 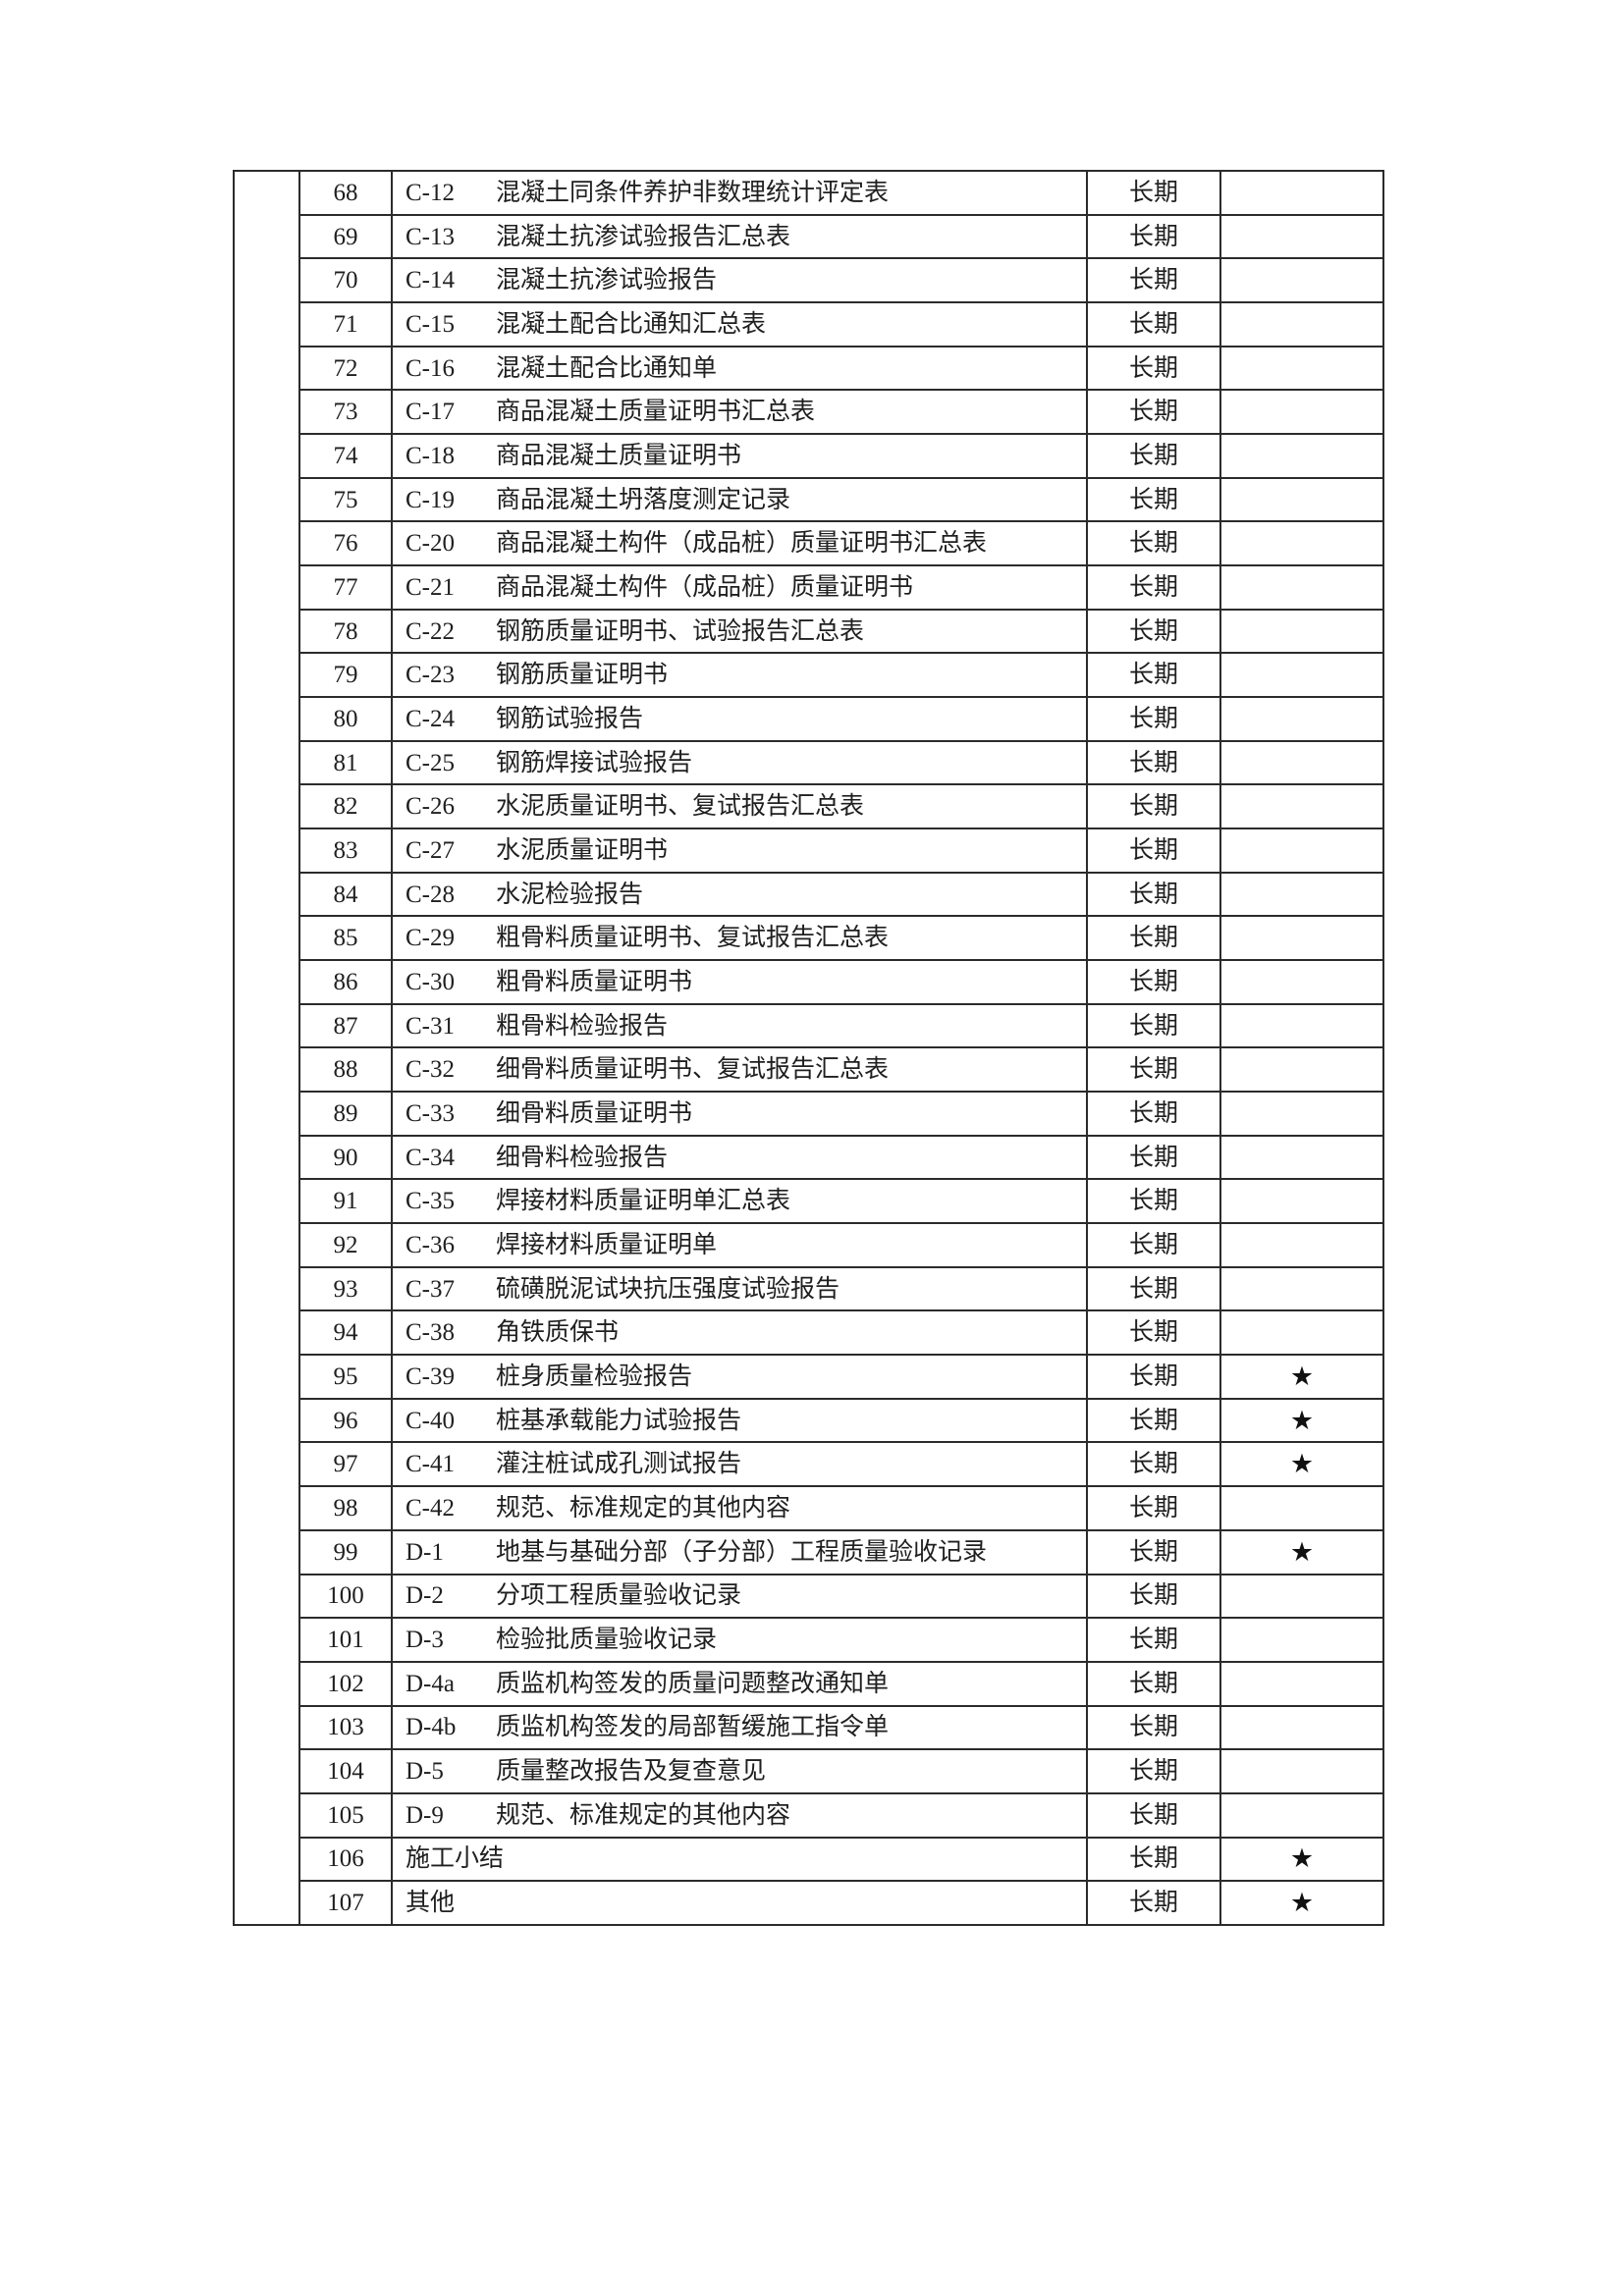 What do you see at coordinates (740, 324) in the screenshot?
I see `document-title-cell: C-15 混凝土配合比通知汇总表` at bounding box center [740, 324].